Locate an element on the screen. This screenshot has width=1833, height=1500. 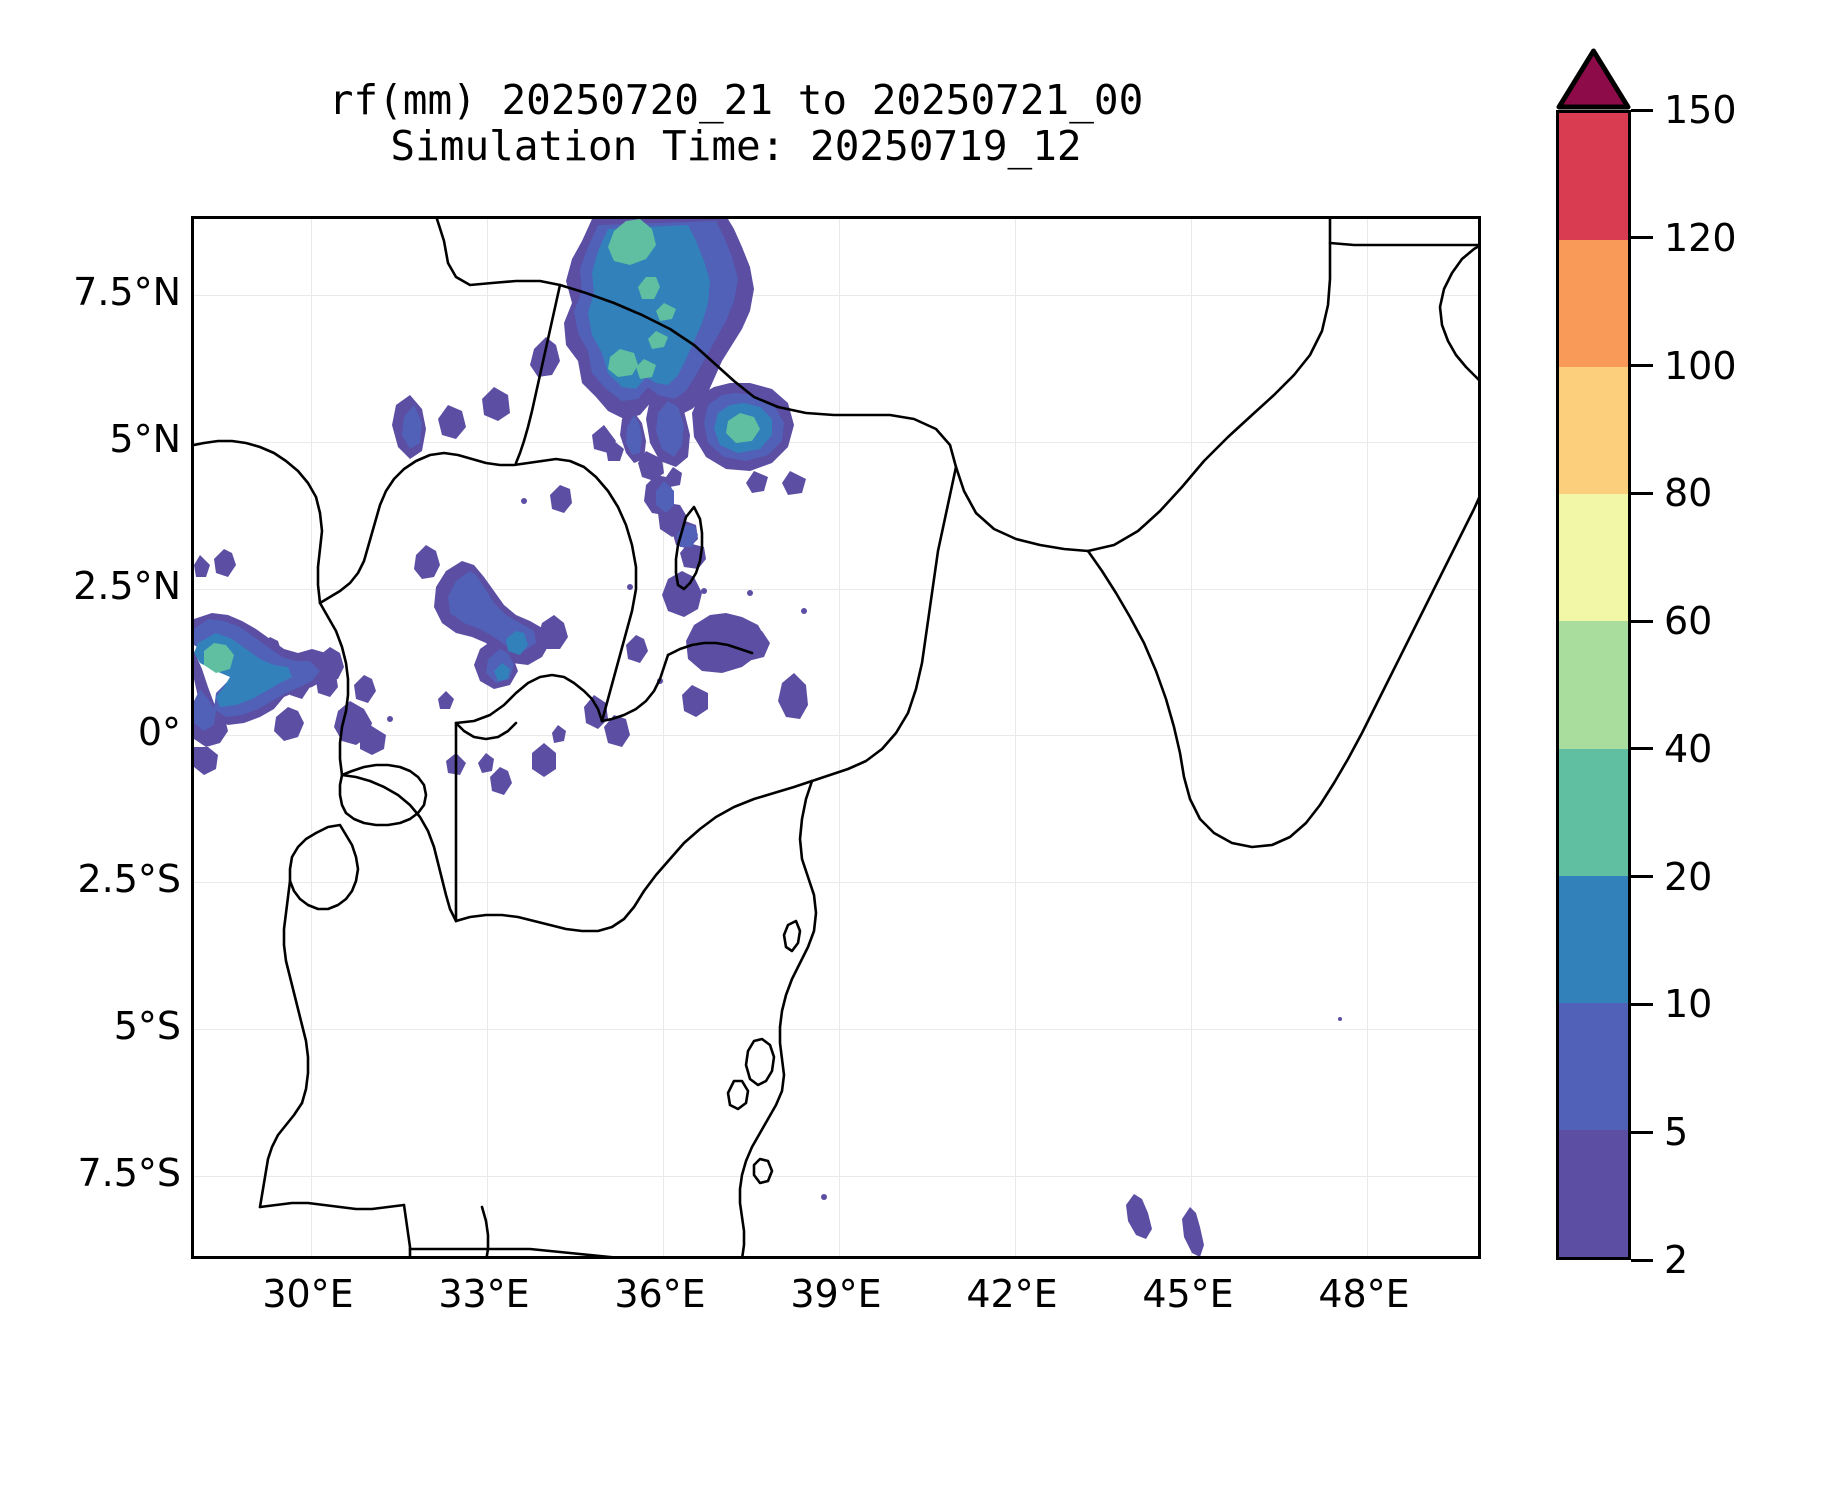
gridline-lat-5S is located at coordinates (836, 1029).